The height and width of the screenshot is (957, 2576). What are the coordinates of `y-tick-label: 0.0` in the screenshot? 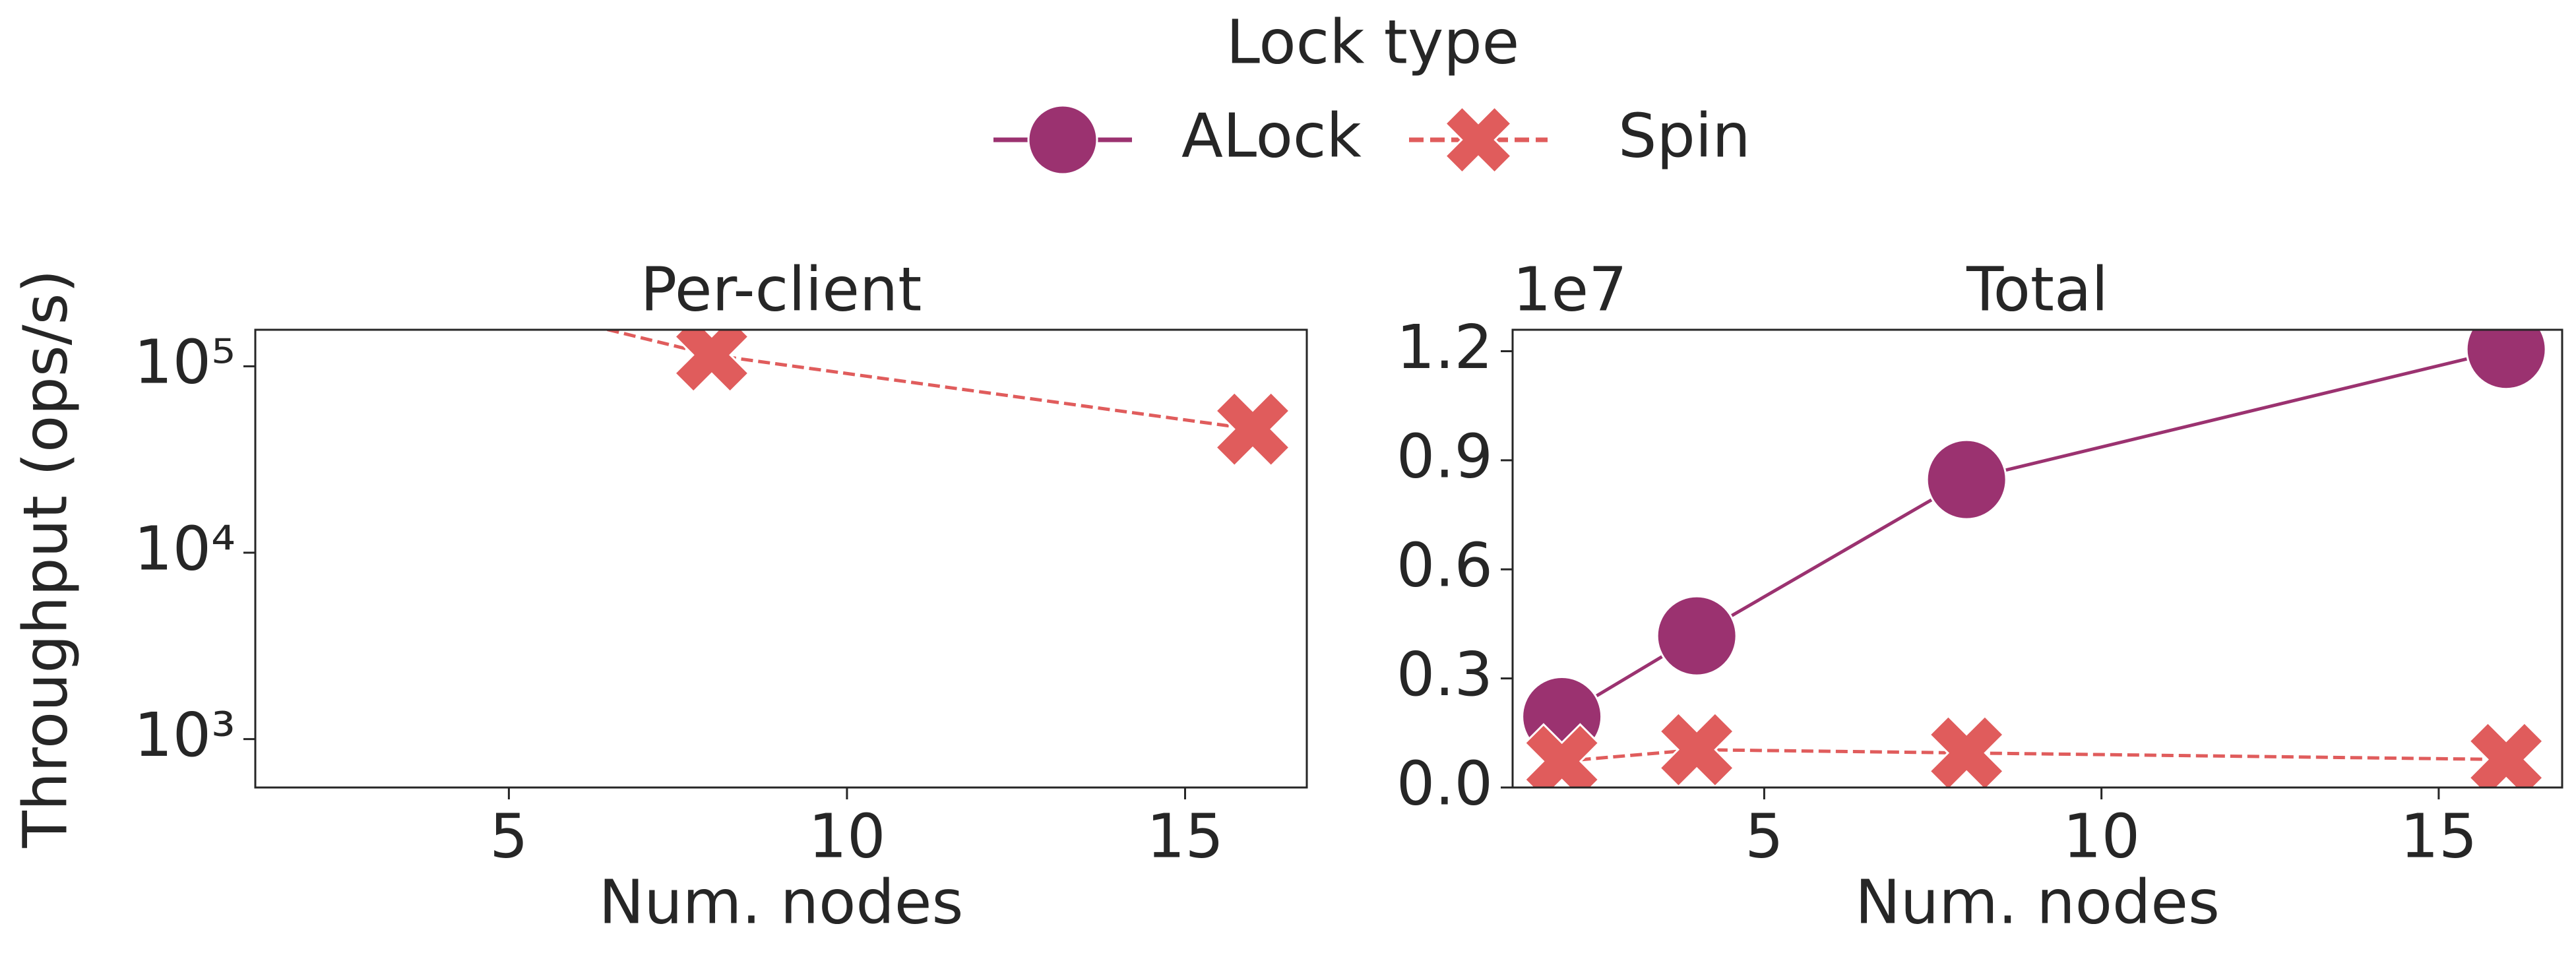 It's located at (1445, 783).